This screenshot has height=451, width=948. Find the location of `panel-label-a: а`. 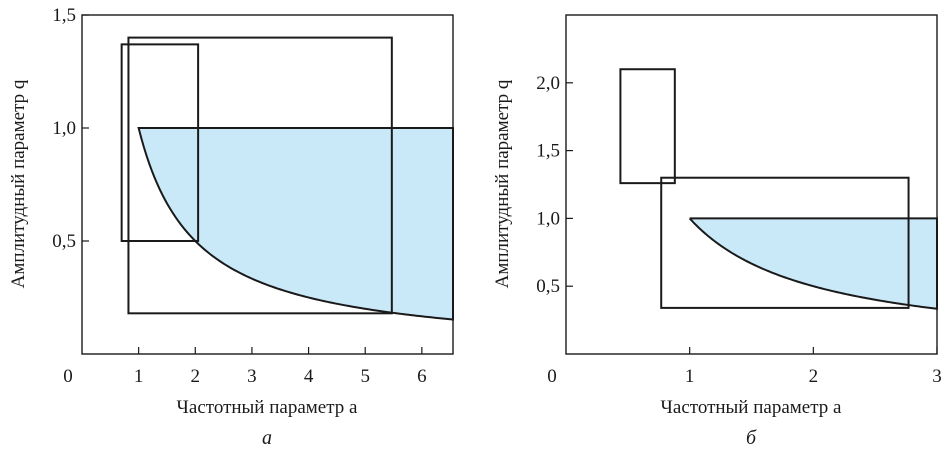

panel-label-a: а is located at coordinates (267, 438).